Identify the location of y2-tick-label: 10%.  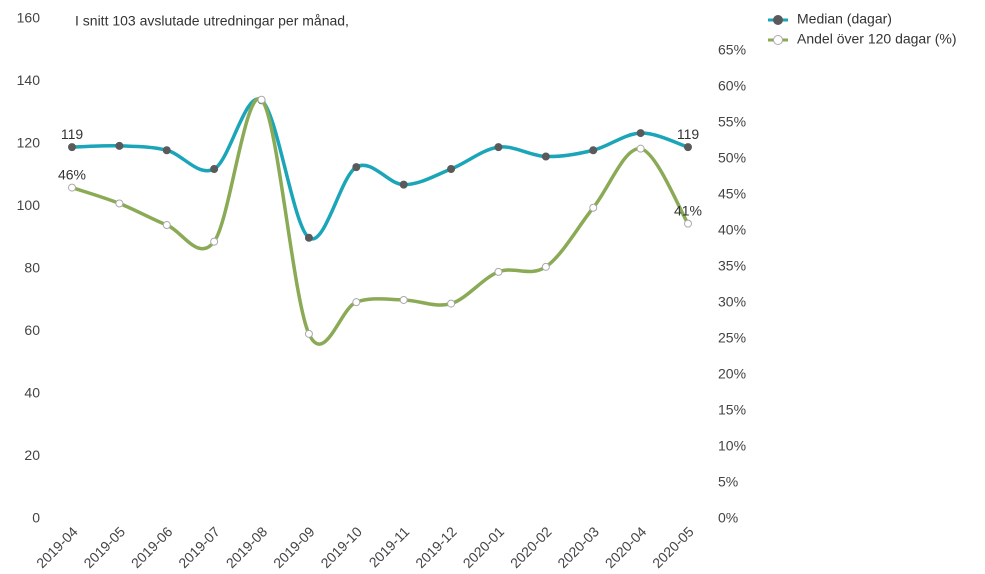
(732, 446).